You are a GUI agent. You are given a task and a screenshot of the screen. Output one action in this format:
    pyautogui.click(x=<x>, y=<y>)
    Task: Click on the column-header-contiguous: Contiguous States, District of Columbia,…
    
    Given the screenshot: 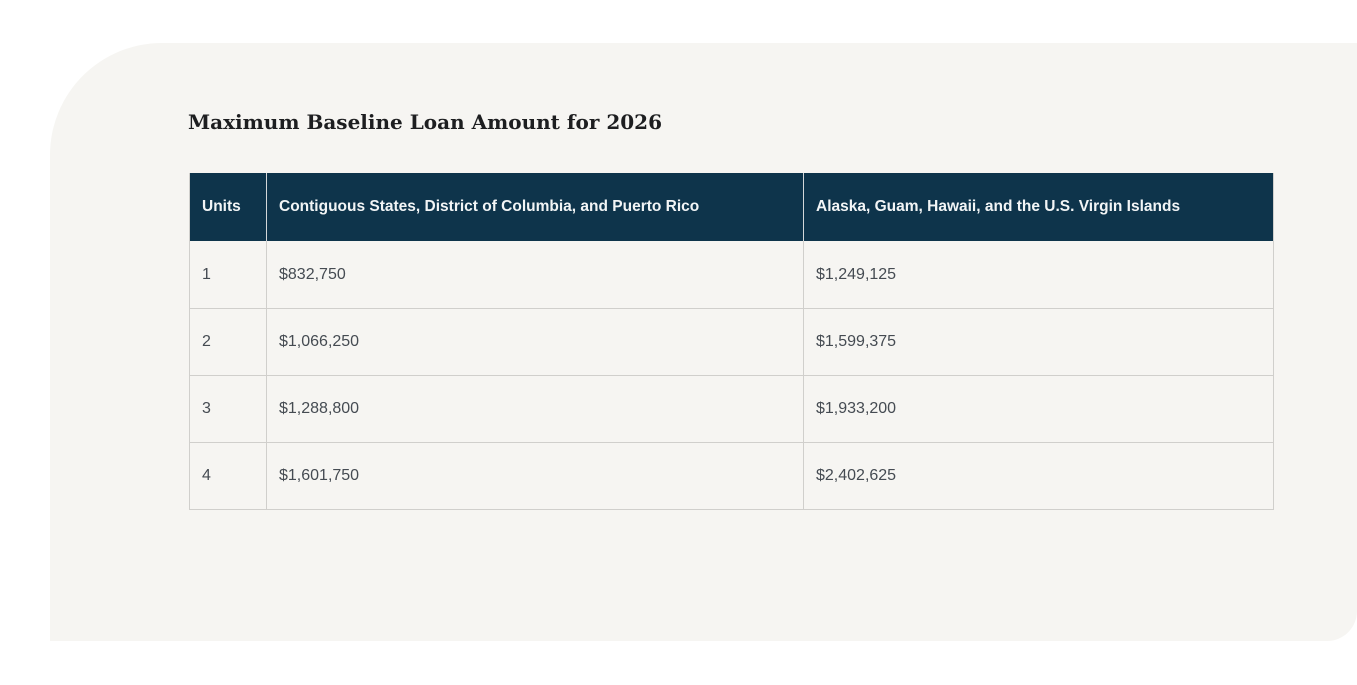 What is the action you would take?
    pyautogui.click(x=534, y=207)
    